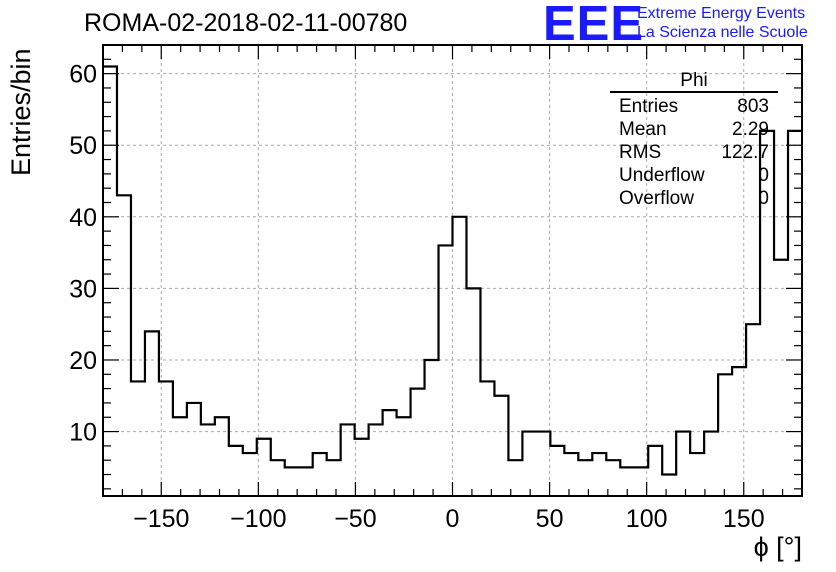 Image resolution: width=836 pixels, height=572 pixels. Describe the element at coordinates (258, 519) in the screenshot. I see `x-tick-label: −100` at that location.